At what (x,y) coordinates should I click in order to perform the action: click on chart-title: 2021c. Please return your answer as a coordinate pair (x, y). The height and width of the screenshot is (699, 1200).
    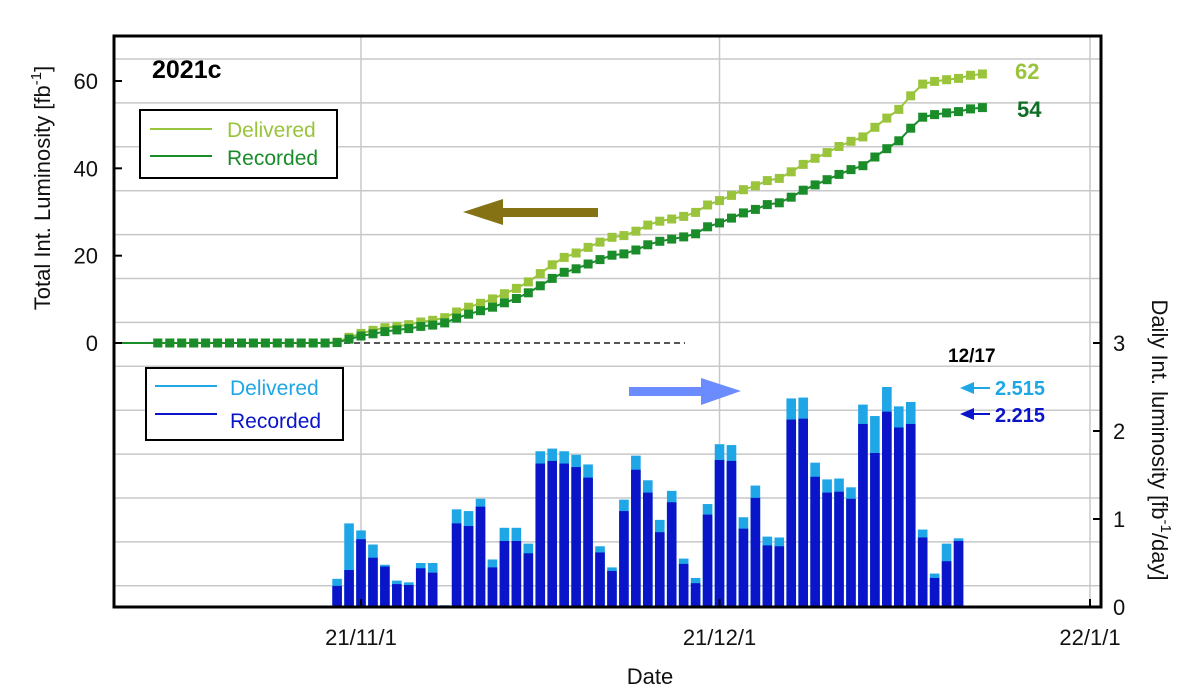
    Looking at the image, I should click on (187, 70).